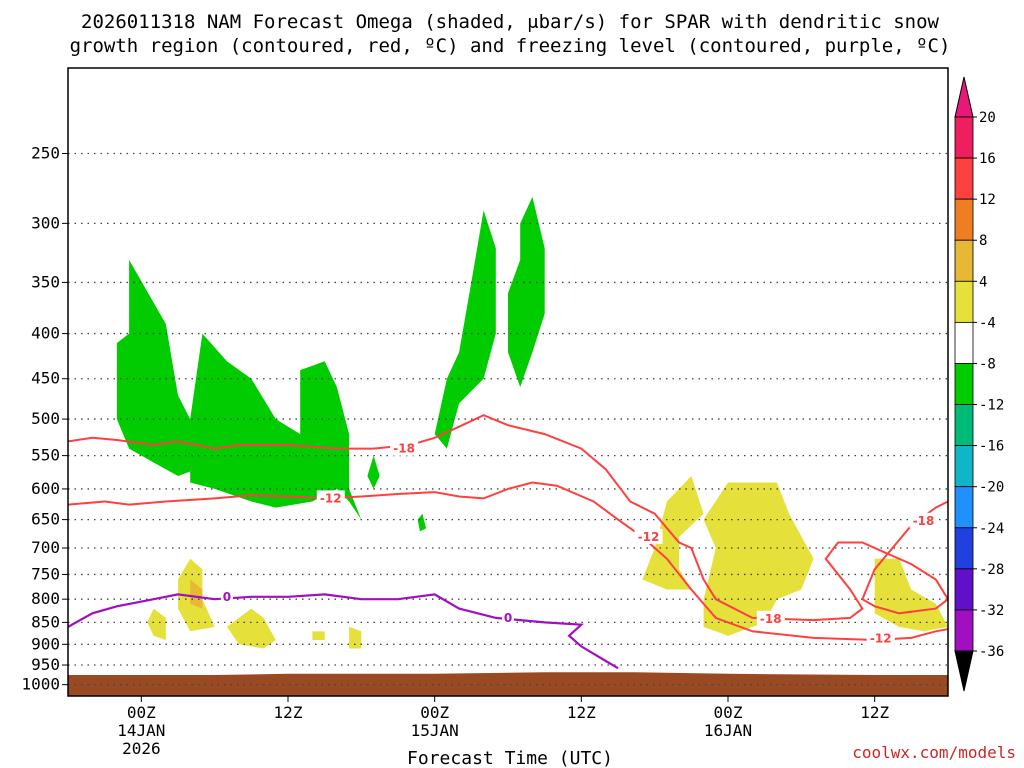 This screenshot has width=1024, height=768. Describe the element at coordinates (728, 730) in the screenshot. I see `x-tick-label-48-2: 16JAN` at that location.